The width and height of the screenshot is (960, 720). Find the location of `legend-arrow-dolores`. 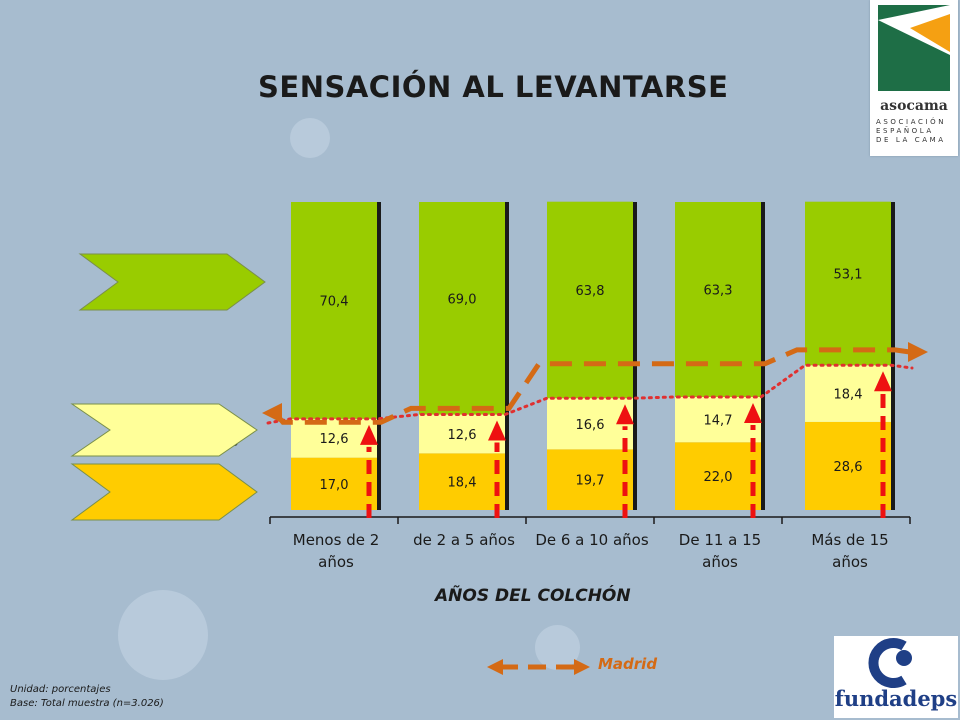

legend-arrow-dolores is located at coordinates (164, 430).